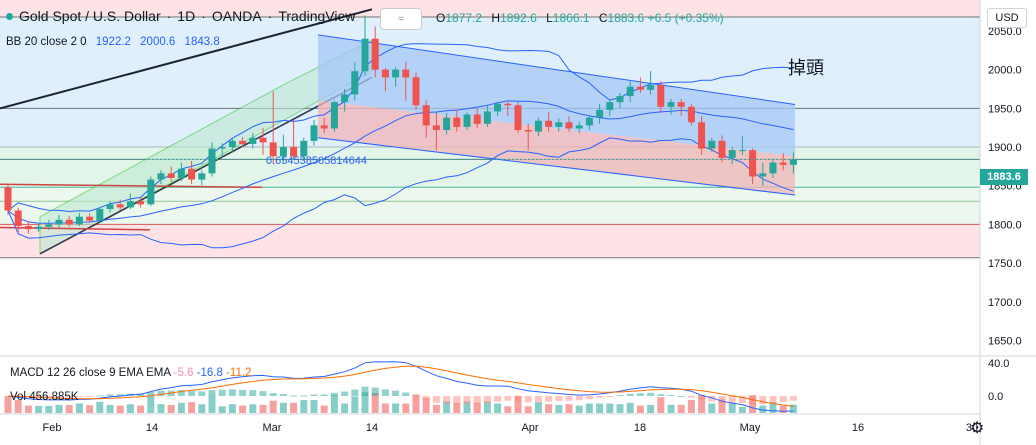 This screenshot has height=445, width=1036. I want to click on price-tick-label: 1950.0, so click(1005, 109).